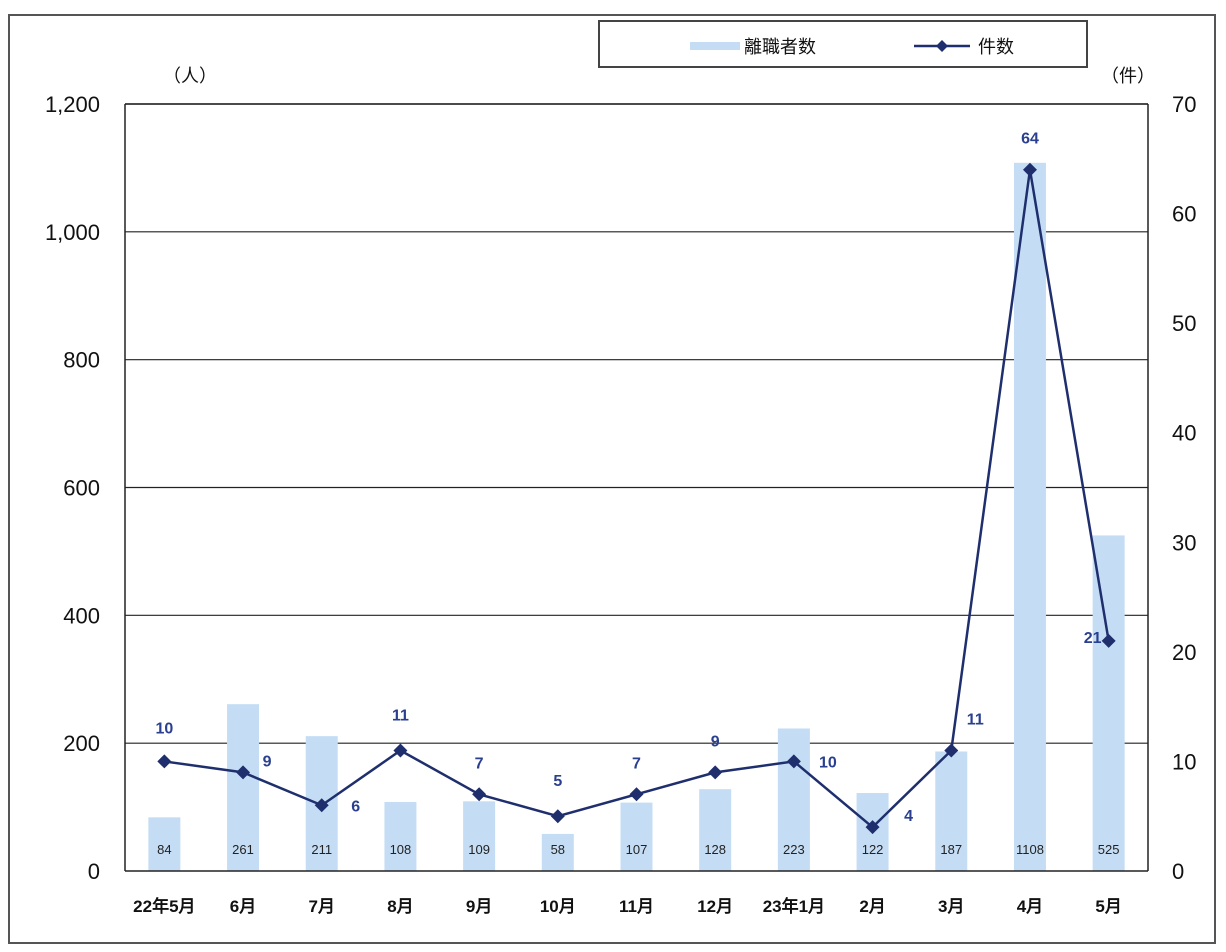  What do you see at coordinates (1184, 323) in the screenshot?
I see `right-tick-label: 50` at bounding box center [1184, 323].